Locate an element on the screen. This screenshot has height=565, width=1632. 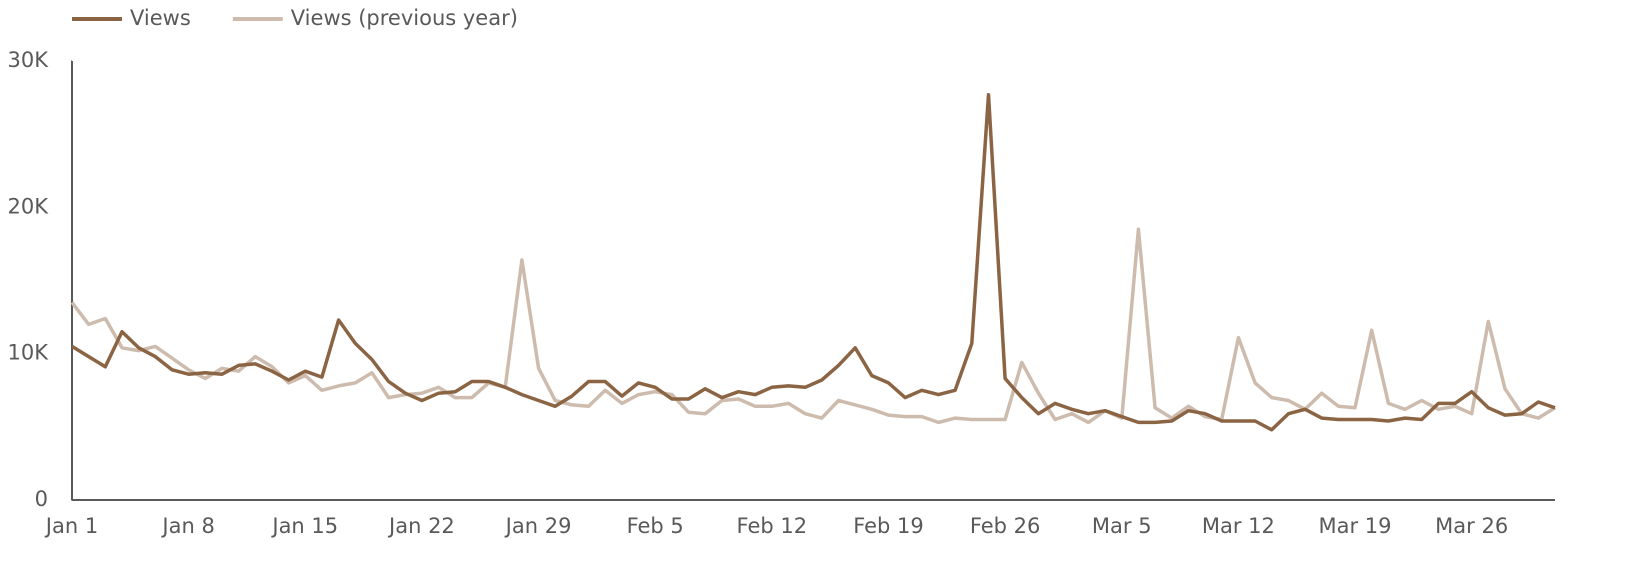
x-tick-label: Jan 22 is located at coordinates (421, 526).